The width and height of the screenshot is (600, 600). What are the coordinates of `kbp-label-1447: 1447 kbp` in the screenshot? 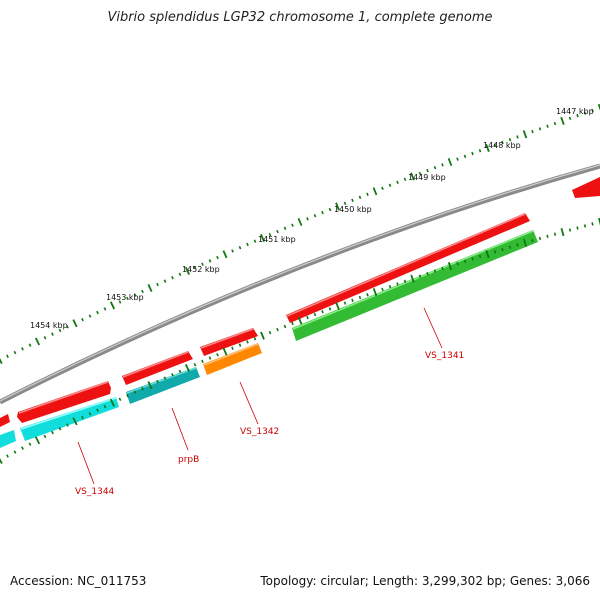 It's located at (575, 111).